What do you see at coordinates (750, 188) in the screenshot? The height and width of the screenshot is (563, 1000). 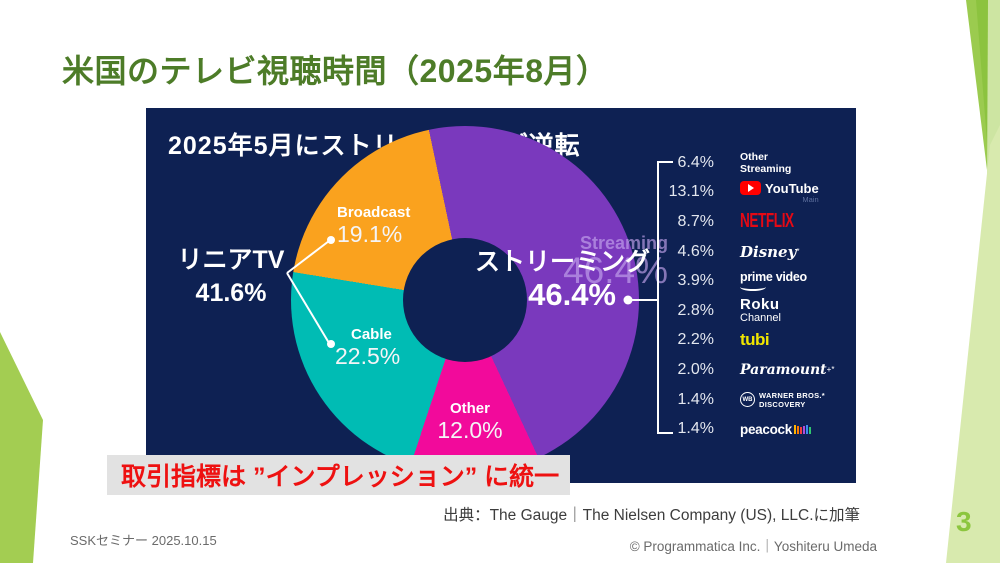 I see `youtube-play-icon` at bounding box center [750, 188].